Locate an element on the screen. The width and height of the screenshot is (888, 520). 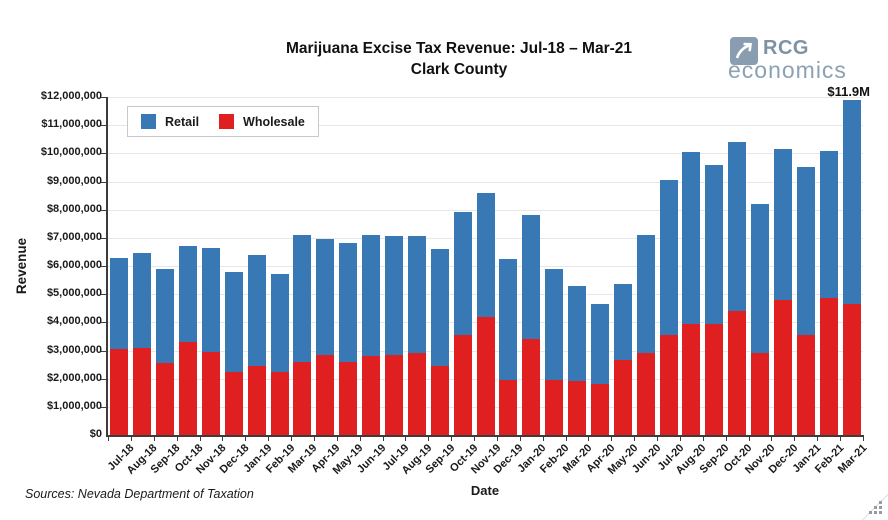
legend: Retail Wholesale is located at coordinates (223, 121).